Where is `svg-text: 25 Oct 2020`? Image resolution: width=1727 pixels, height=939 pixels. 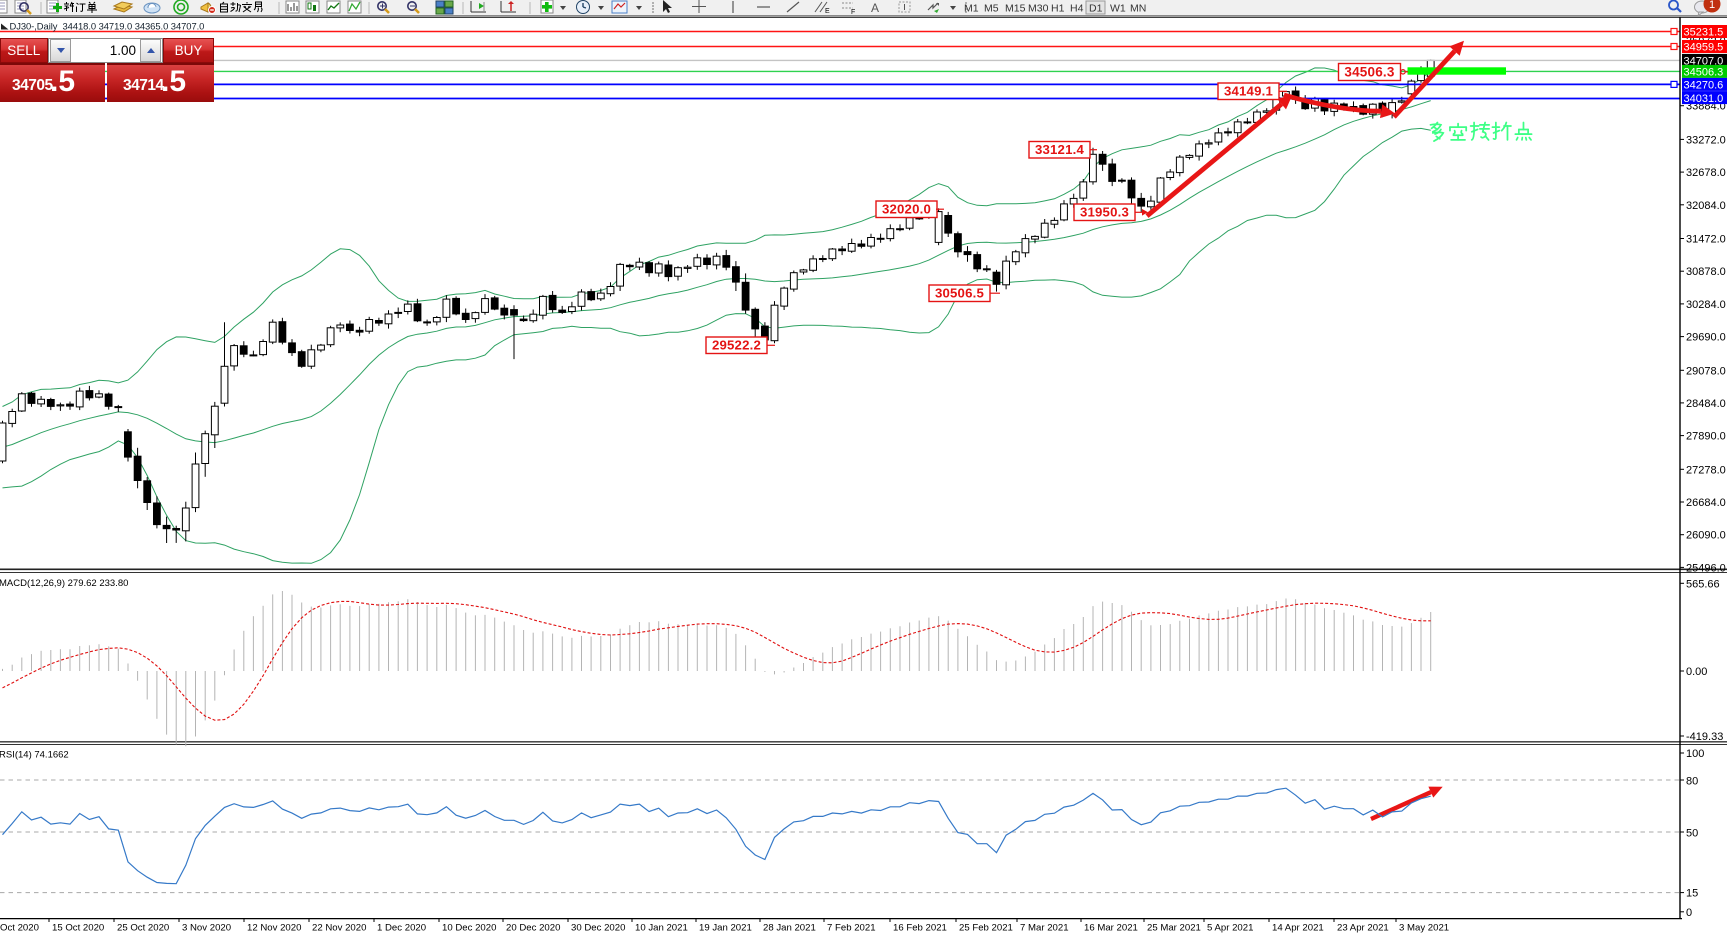
svg-text: 25 Oct 2020 is located at coordinates (143, 928).